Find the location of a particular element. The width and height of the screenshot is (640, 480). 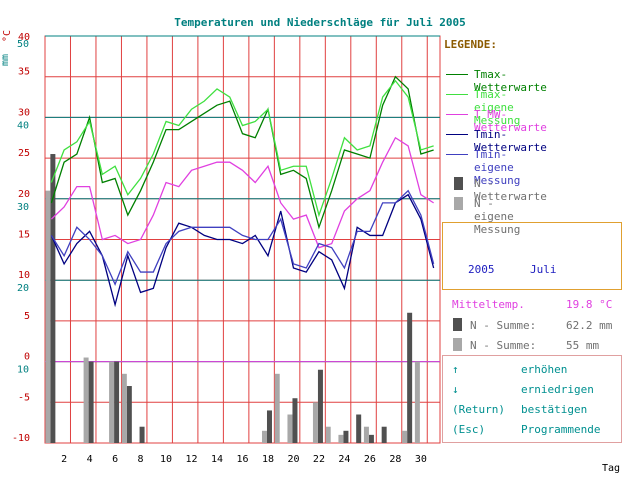

x-tick-label: 4 is located at coordinates (90, 459).